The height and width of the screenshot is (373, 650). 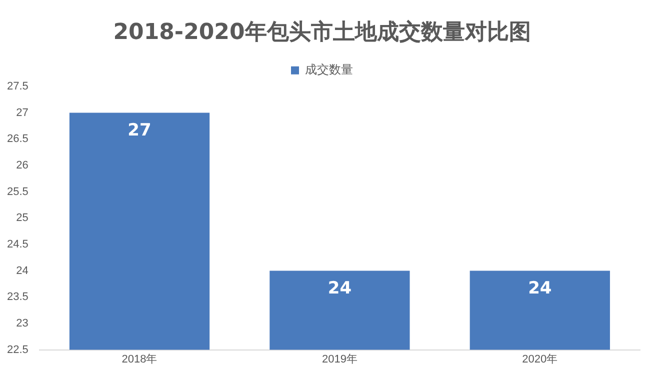 What do you see at coordinates (329, 69) in the screenshot?
I see `legend-label: 成交数量` at bounding box center [329, 69].